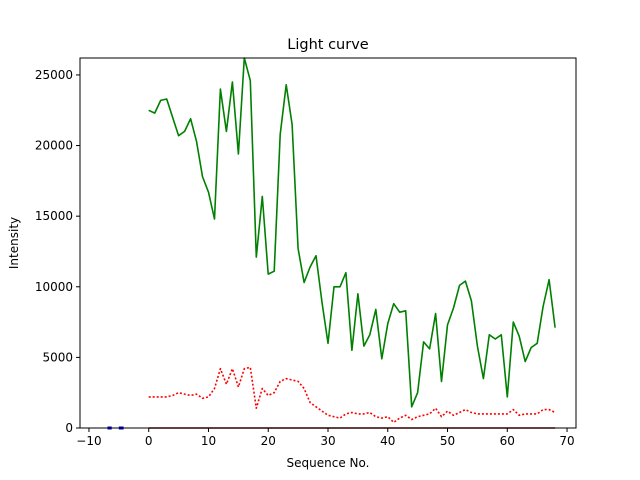 This screenshot has height=480, width=640. What do you see at coordinates (387, 441) in the screenshot?
I see `x-tick-label: 40` at bounding box center [387, 441].